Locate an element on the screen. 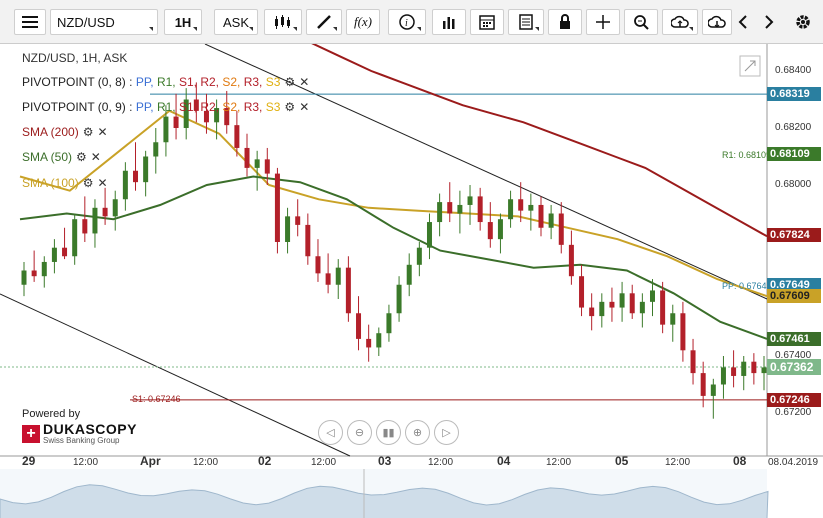  cloud-download-icon is located at coordinates (717, 21).